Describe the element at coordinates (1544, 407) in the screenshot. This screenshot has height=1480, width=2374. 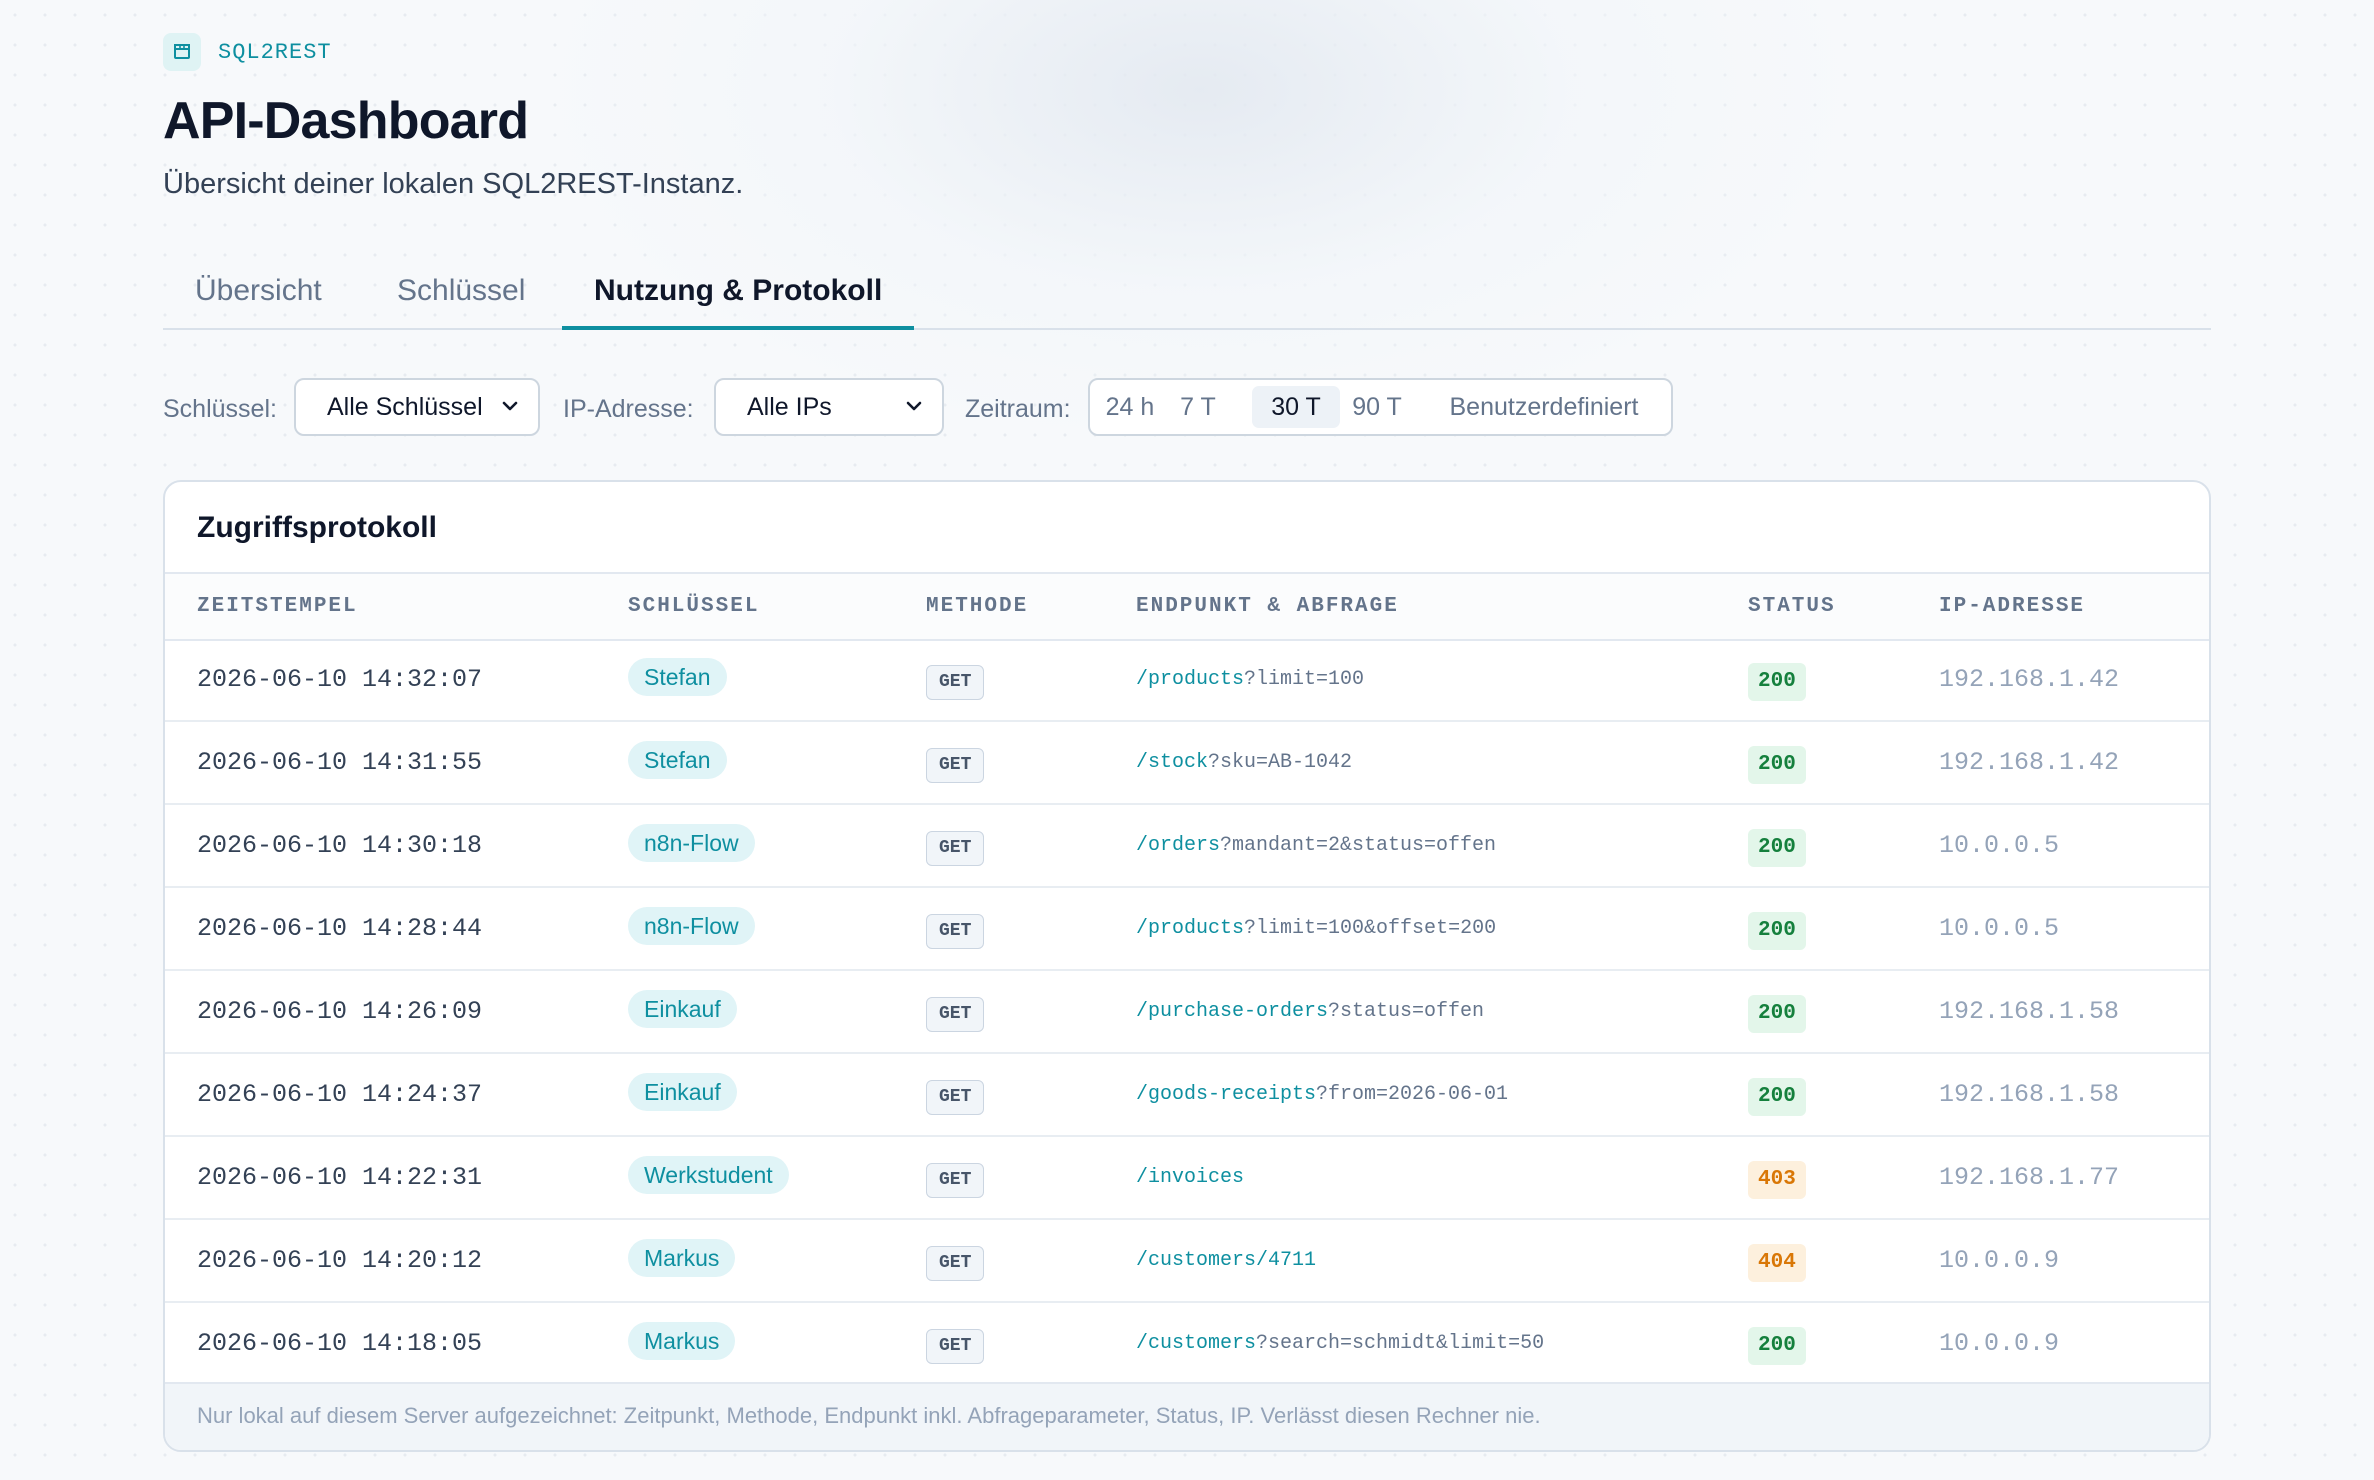
I see `range-custom: Benutzerdefiniert` at that location.